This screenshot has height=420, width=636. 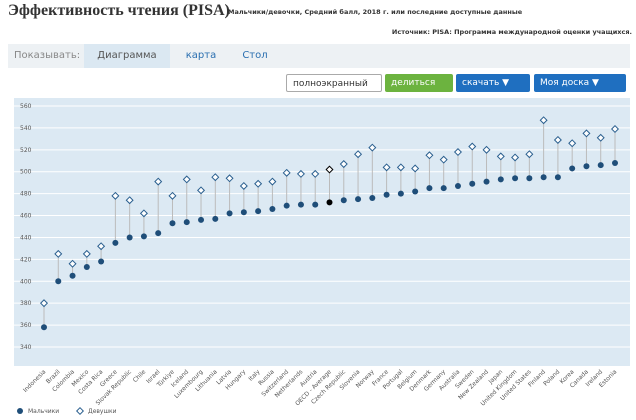 What do you see at coordinates (26, 237) in the screenshot?
I see `y-tick-label: 440` at bounding box center [26, 237].